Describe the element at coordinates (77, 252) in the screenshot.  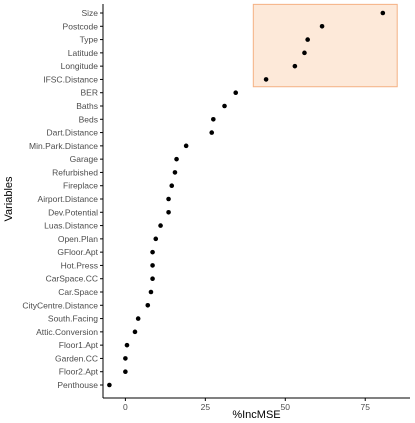
I see `y-tick-label: GFloor.Apt` at that location.